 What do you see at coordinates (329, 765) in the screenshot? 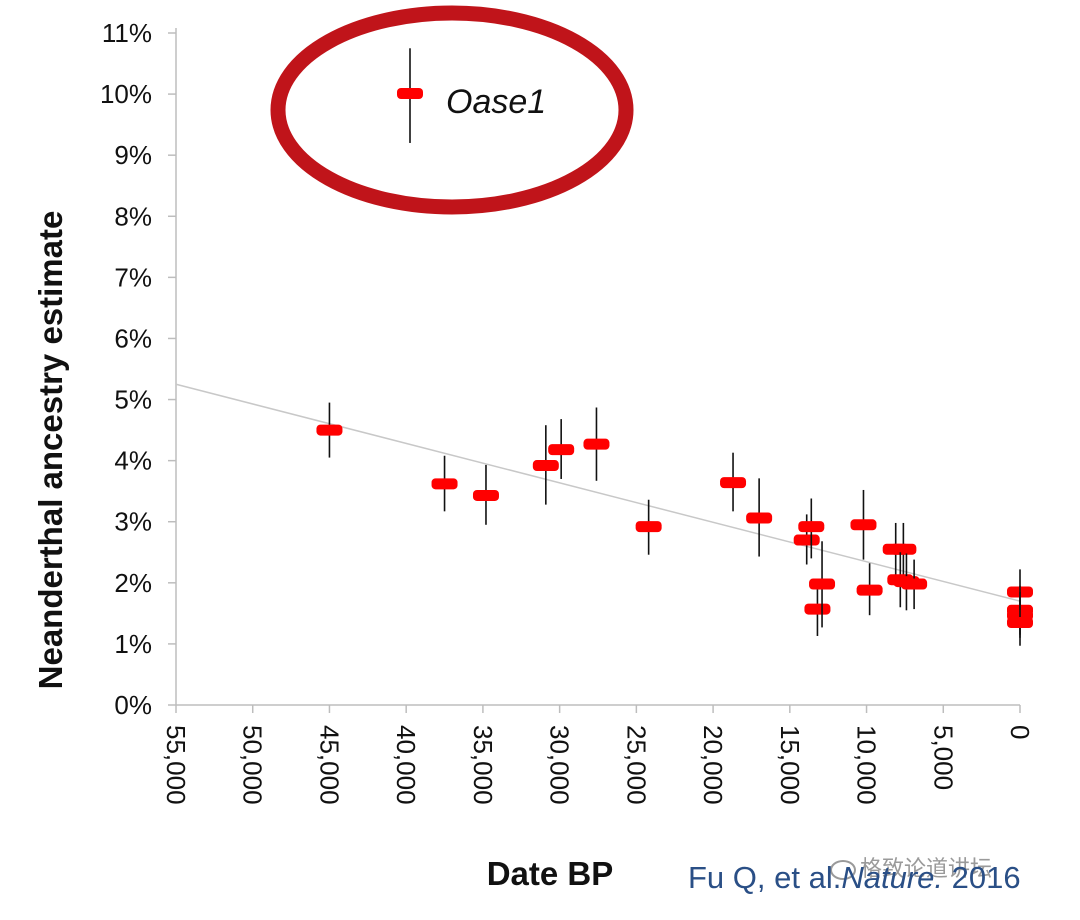
I see `x-tick-label: 45,000` at bounding box center [329, 765].